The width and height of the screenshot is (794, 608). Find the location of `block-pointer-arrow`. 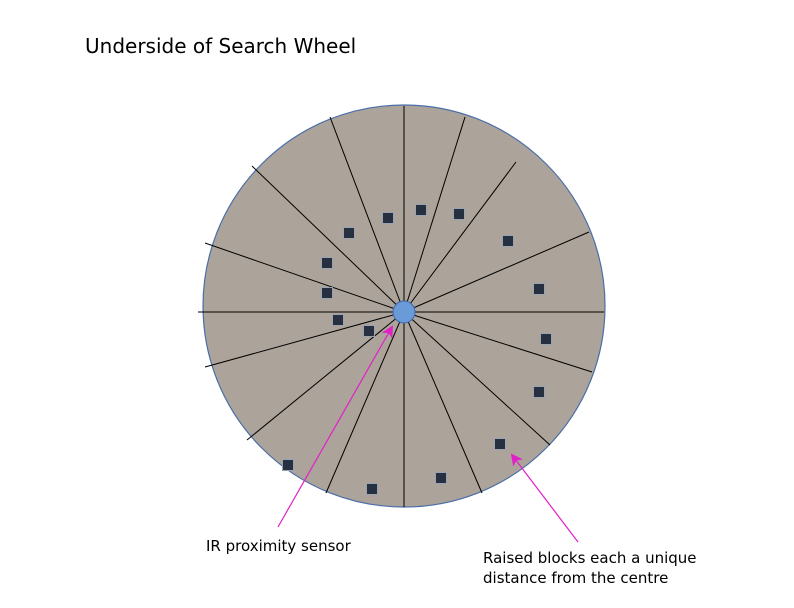

block-pointer-arrow is located at coordinates (544, 498).